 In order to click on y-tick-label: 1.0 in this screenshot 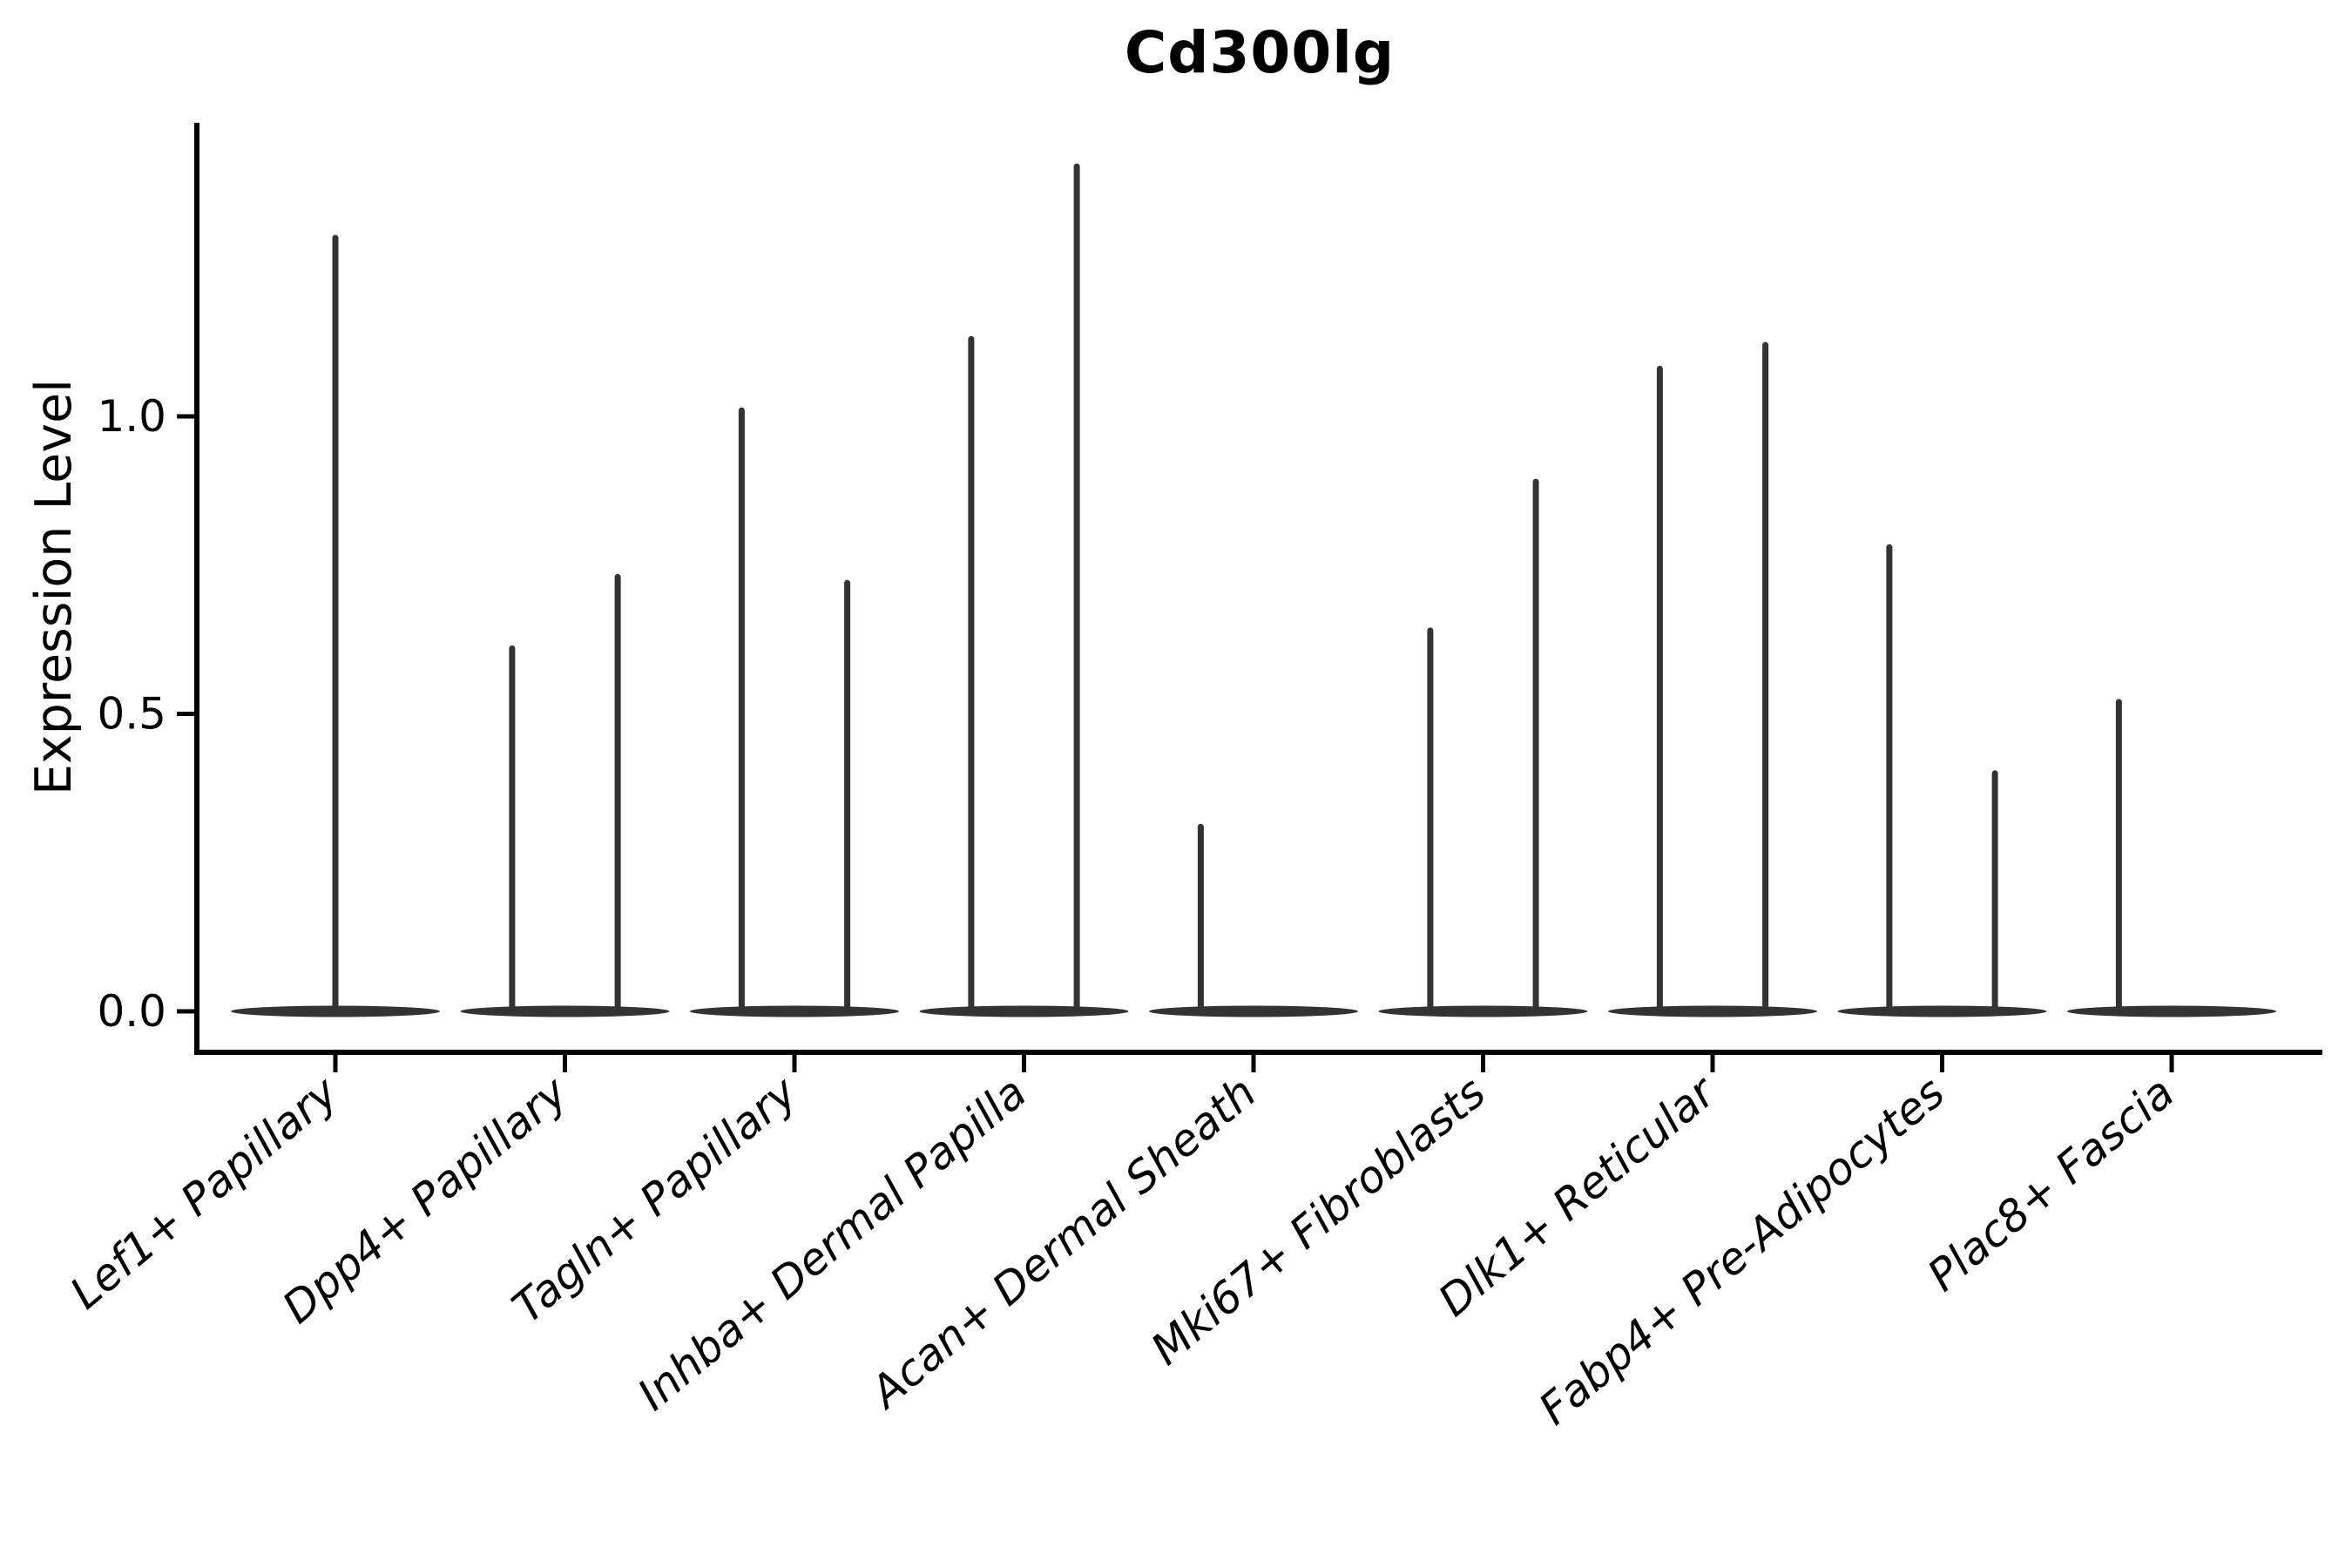, I will do `click(131, 416)`.